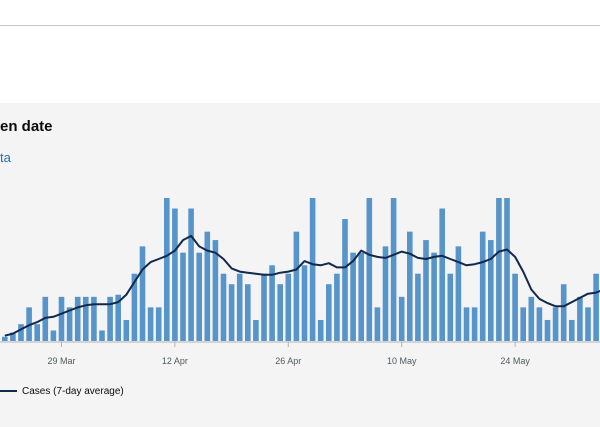 This screenshot has width=600, height=427. I want to click on chart-title: en date, so click(26, 126).